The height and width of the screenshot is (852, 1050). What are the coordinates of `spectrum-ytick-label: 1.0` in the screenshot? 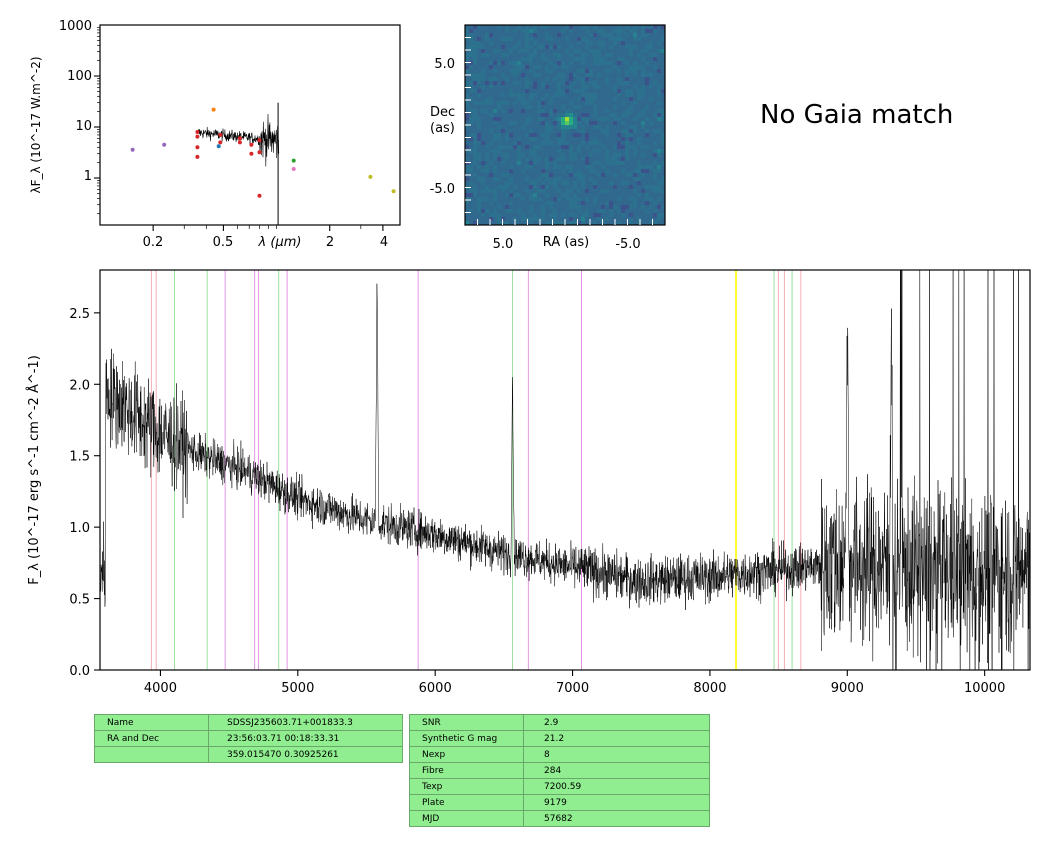 It's located at (79, 528).